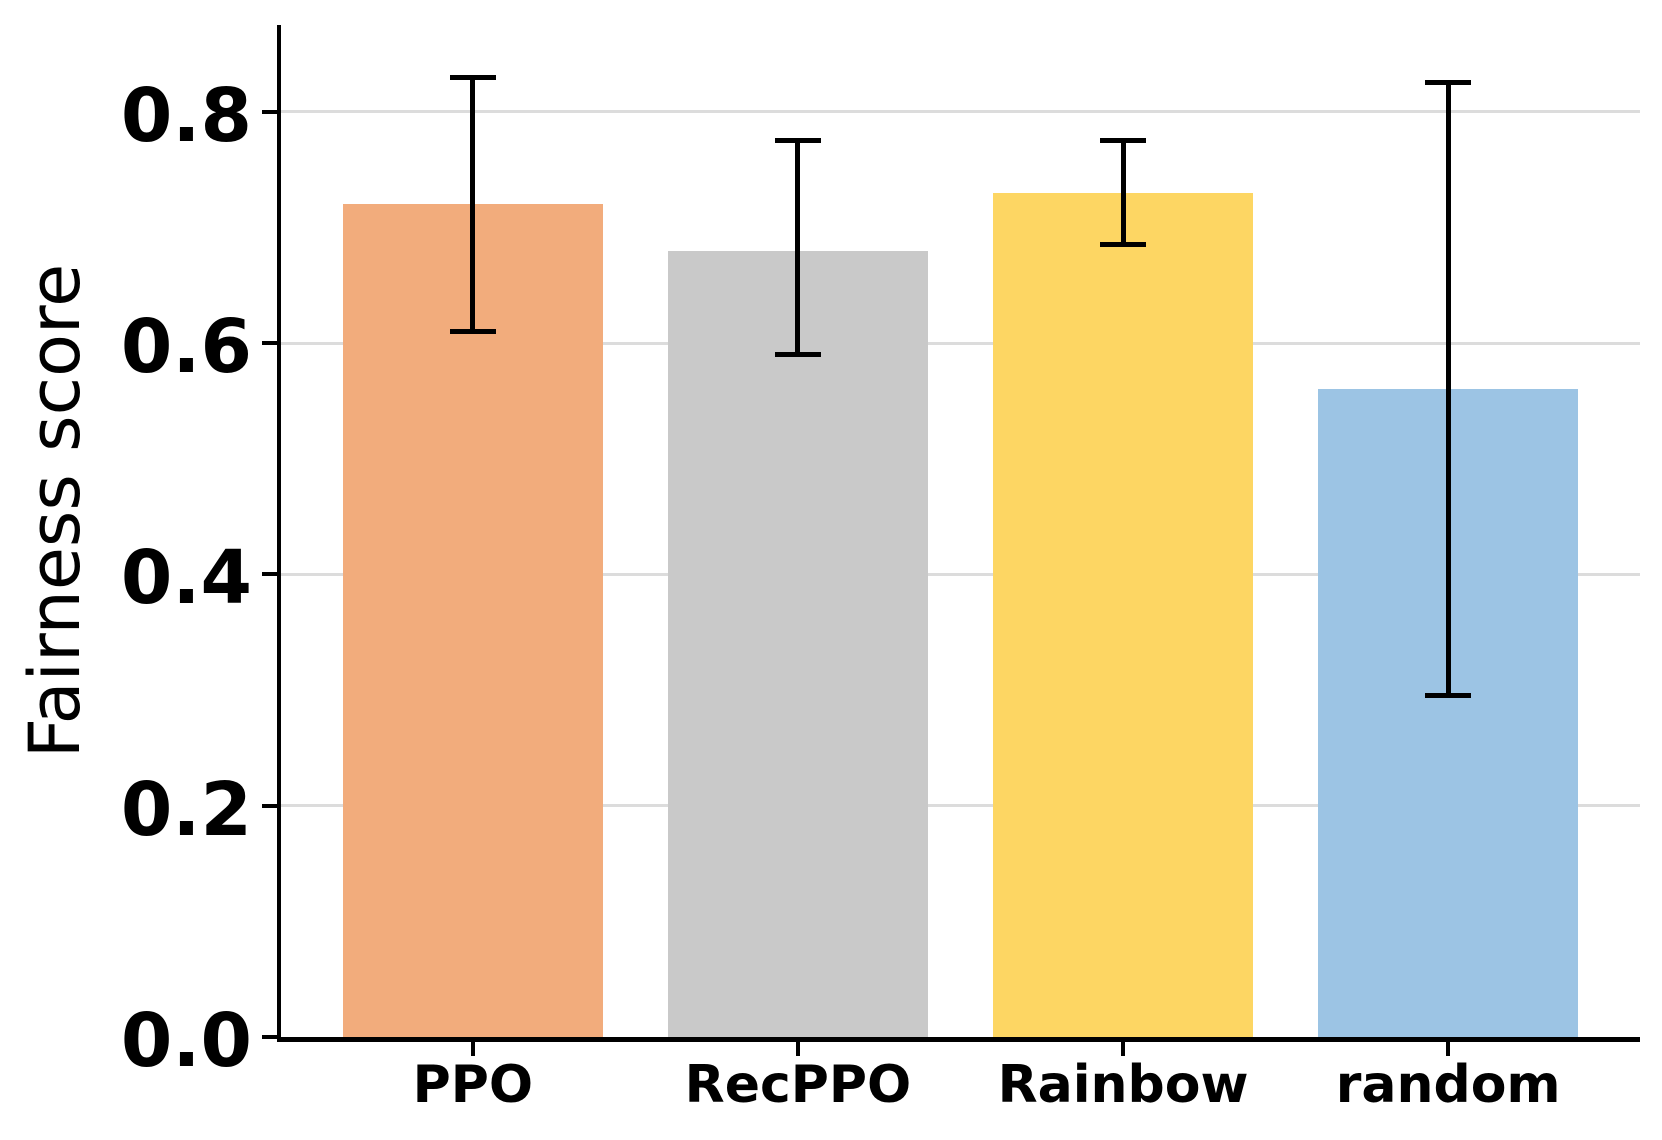 Image resolution: width=1662 pixels, height=1140 pixels. What do you see at coordinates (797, 643) in the screenshot?
I see `bar-recppo` at bounding box center [797, 643].